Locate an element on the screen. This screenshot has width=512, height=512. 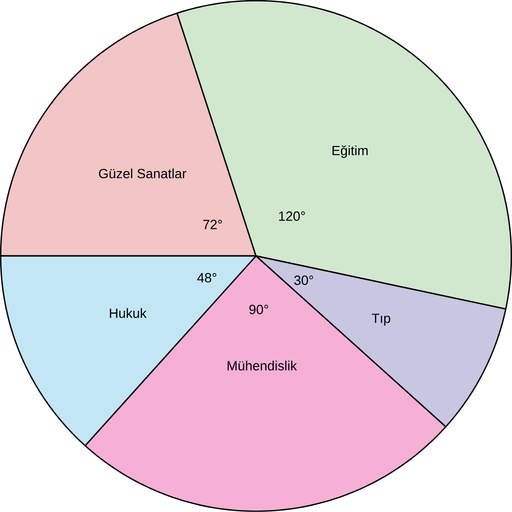
slice-label: Hukuk is located at coordinates (128, 313).